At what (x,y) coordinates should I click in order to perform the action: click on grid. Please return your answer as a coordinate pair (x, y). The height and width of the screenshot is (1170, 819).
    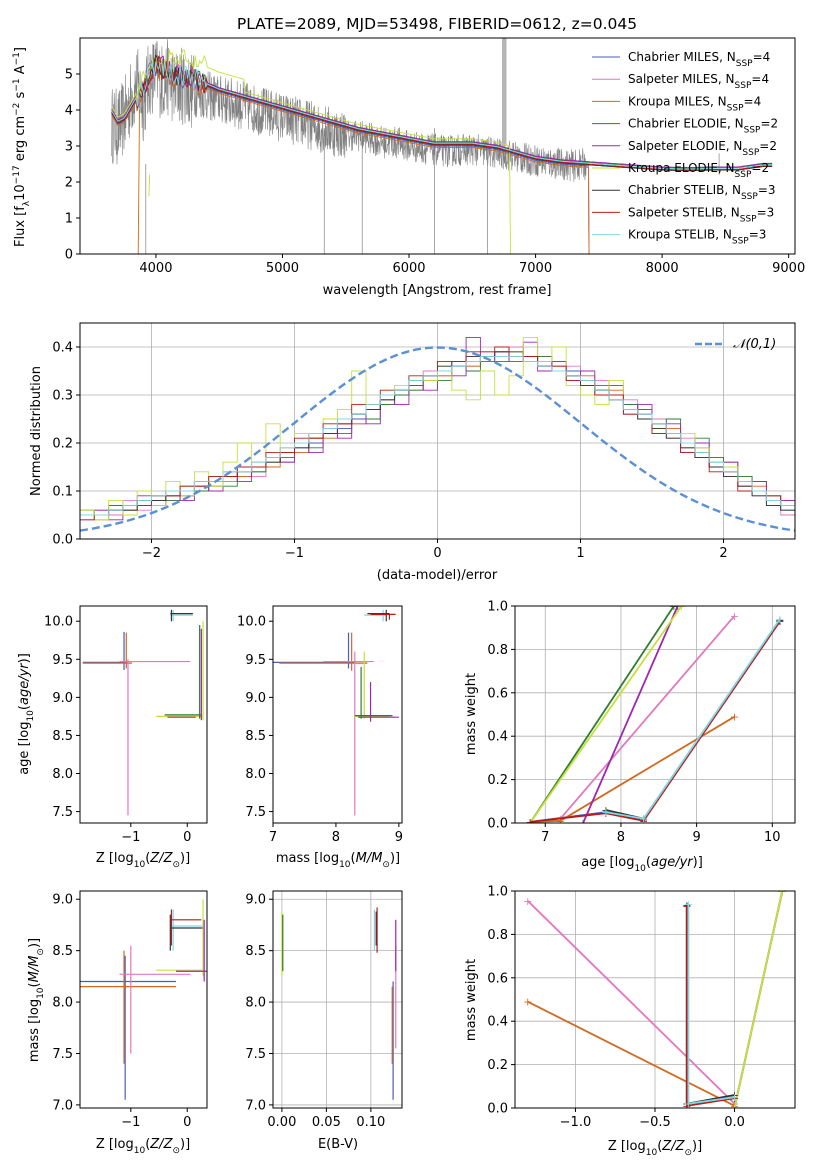
    Looking at the image, I should click on (655, 714).